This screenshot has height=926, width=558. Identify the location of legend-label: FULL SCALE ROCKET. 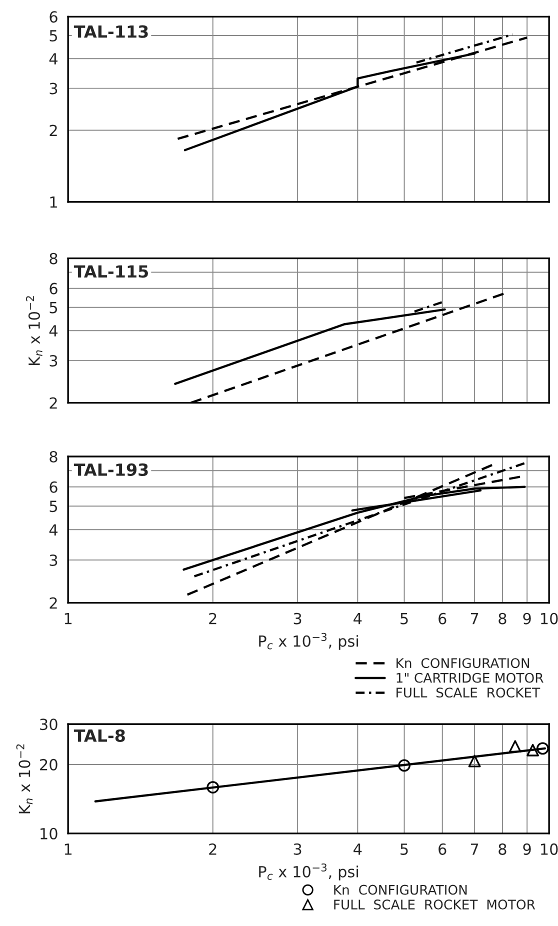
(468, 693).